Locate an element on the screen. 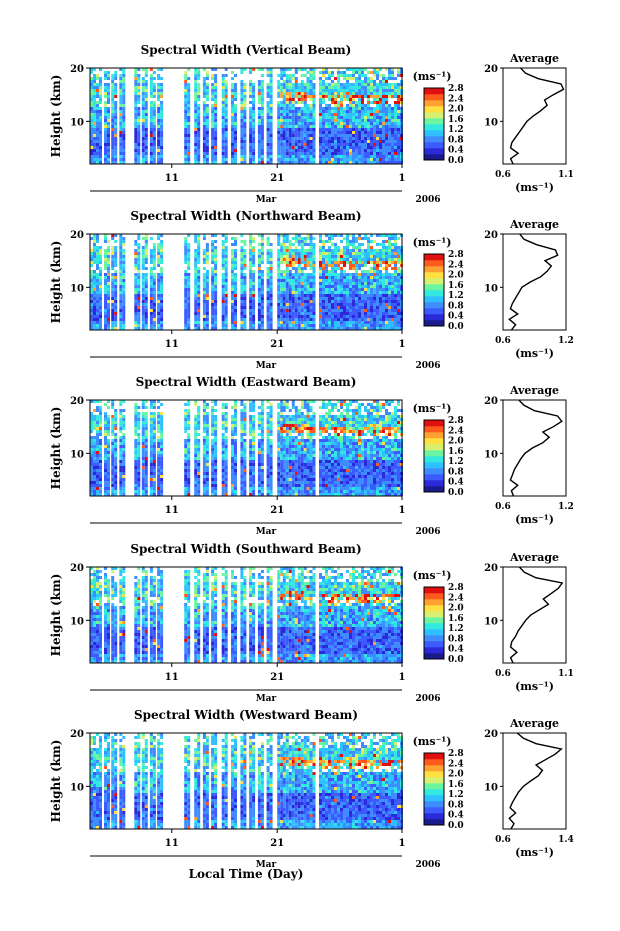 Image resolution: width=620 pixels, height=931 pixels. average-profile: Average 10 20 0.6 1.1 (ms⁻¹) is located at coordinates (529, 123).